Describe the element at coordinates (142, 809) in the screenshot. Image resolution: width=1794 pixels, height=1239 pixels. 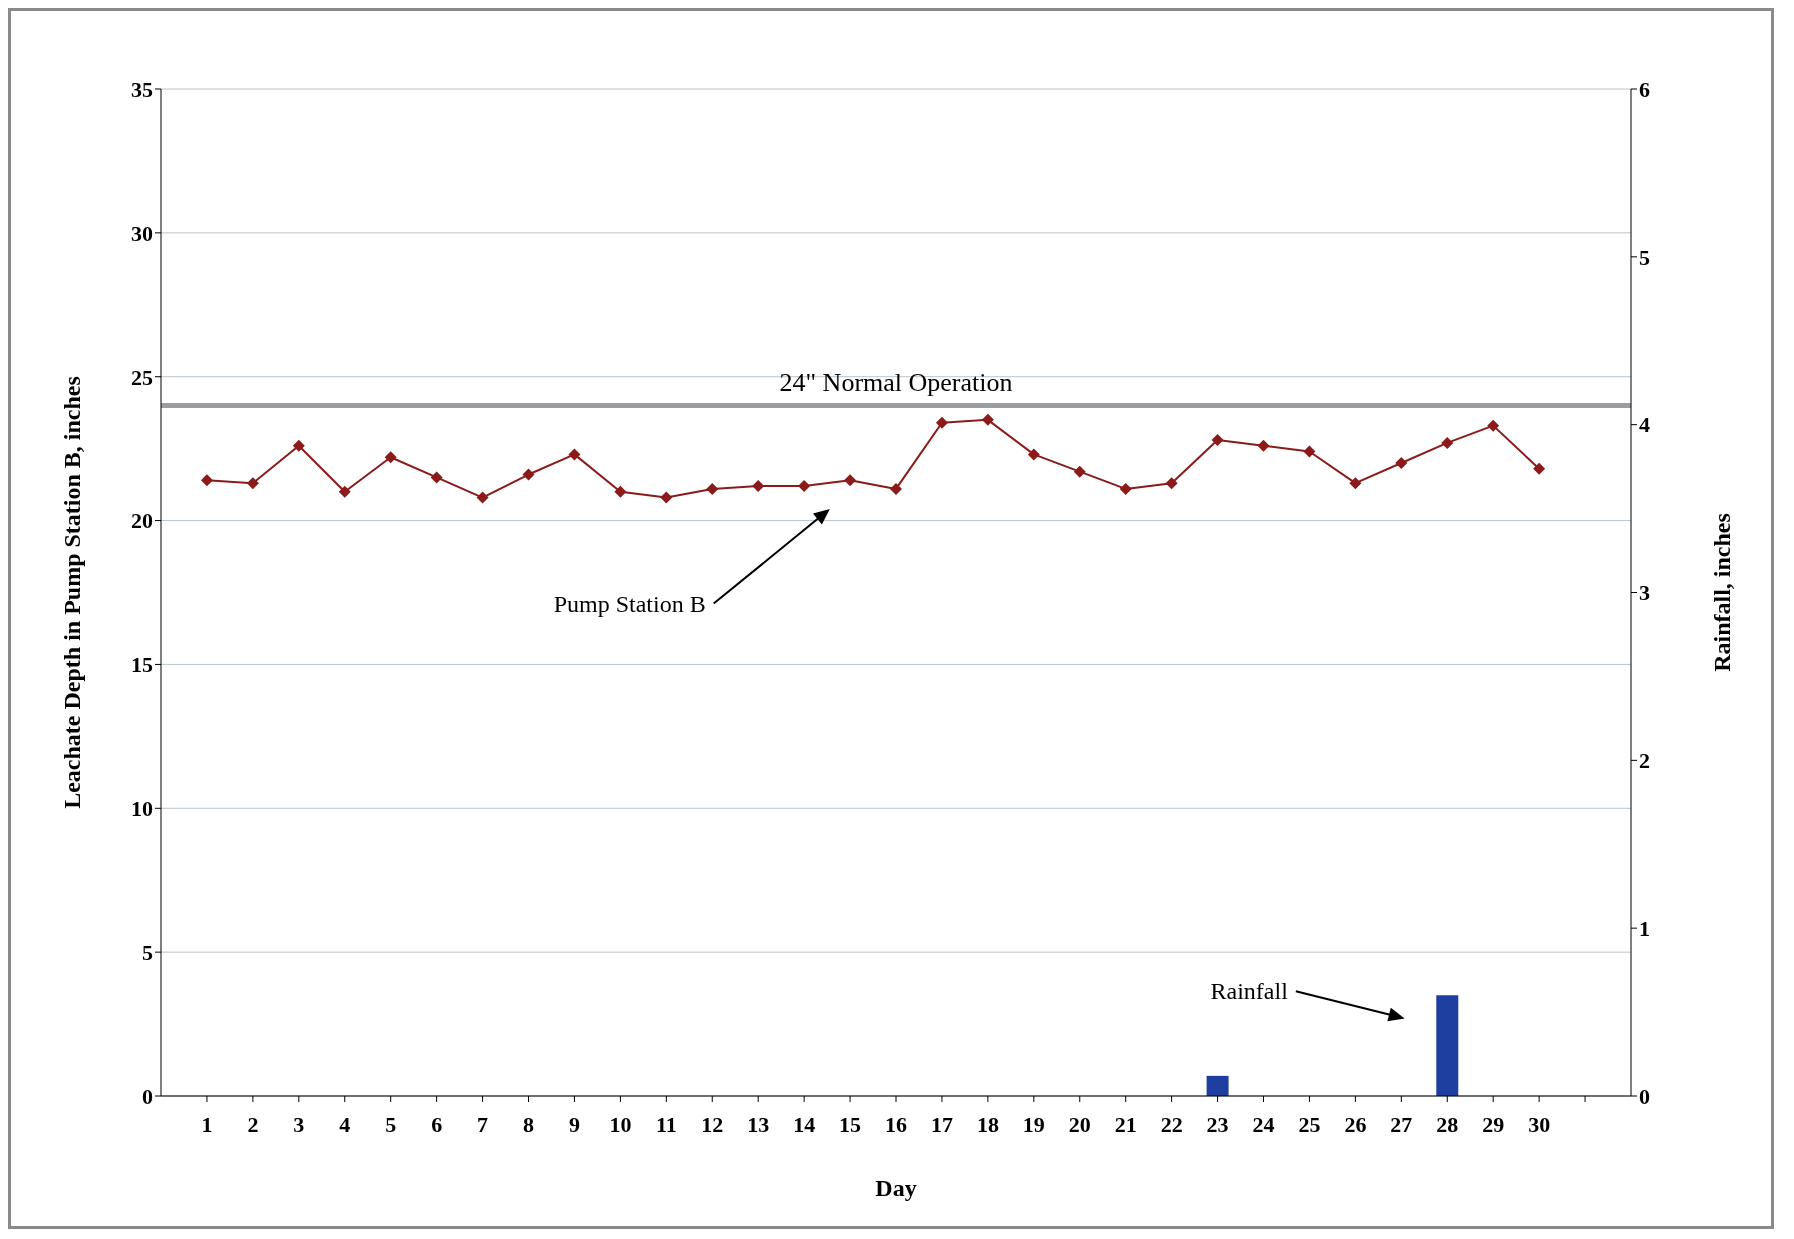
I see `y-tick-label: 10` at that location.